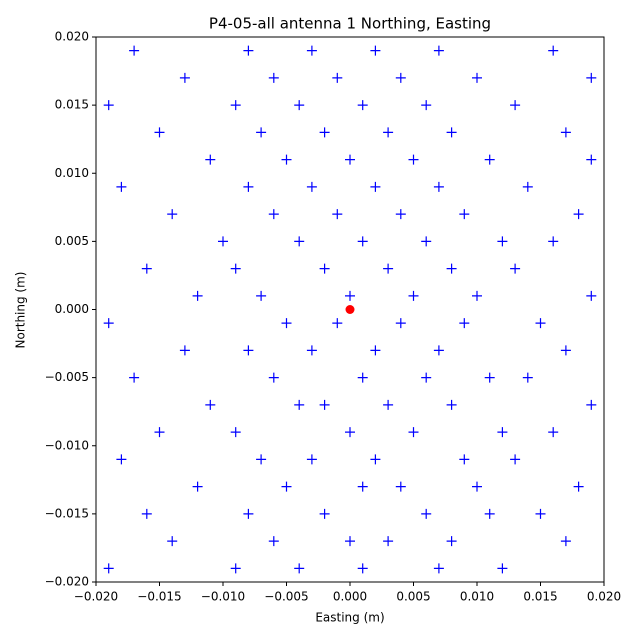 This screenshot has width=640, height=644. I want to click on x-tick-label: 0.010, so click(477, 597).